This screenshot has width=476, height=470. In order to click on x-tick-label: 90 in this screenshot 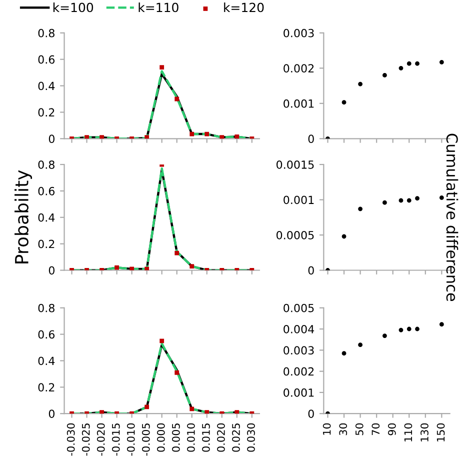, I will do `click(392, 429)`.